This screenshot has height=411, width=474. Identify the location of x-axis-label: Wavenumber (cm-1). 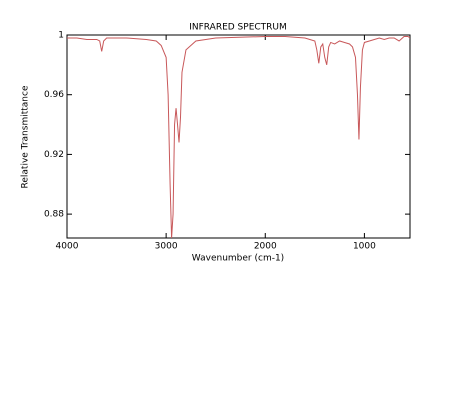
(238, 259).